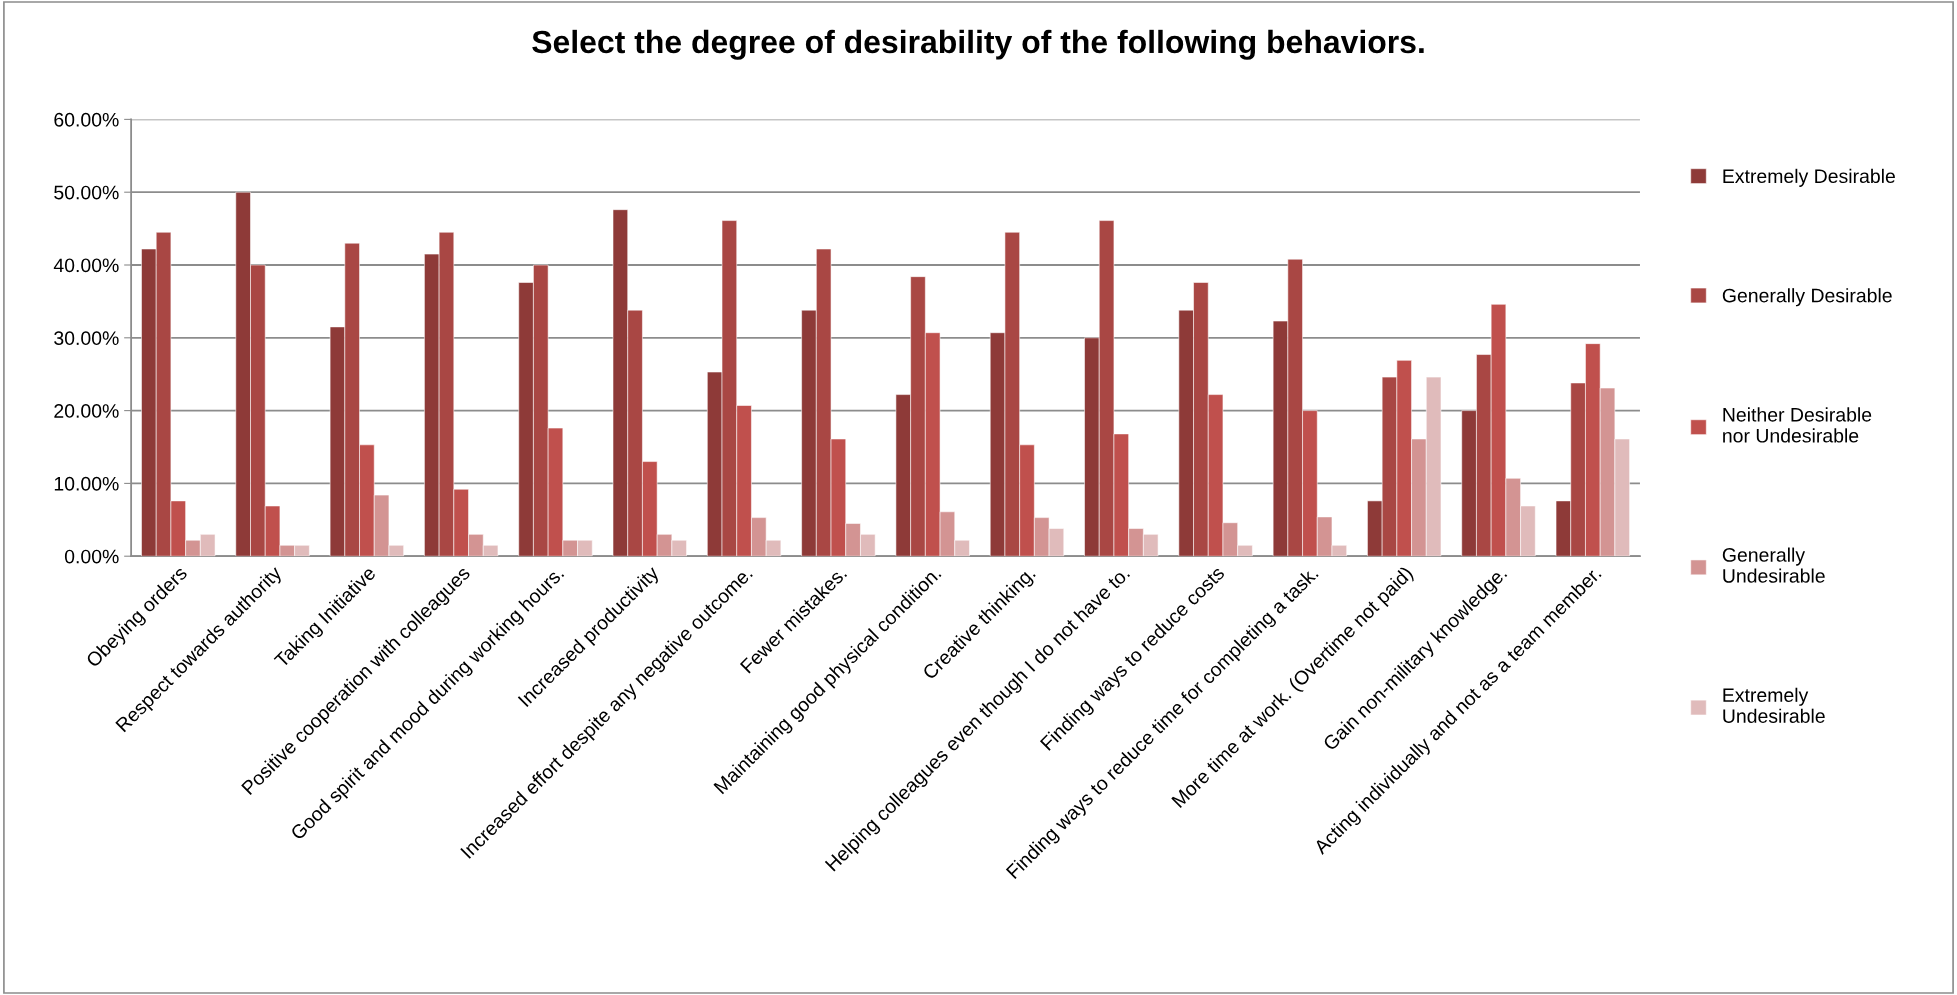 Image resolution: width=1957 pixels, height=995 pixels. Describe the element at coordinates (978, 44) in the screenshot. I see `chart-title: Select the degree of desirability of the following behaviors.` at that location.